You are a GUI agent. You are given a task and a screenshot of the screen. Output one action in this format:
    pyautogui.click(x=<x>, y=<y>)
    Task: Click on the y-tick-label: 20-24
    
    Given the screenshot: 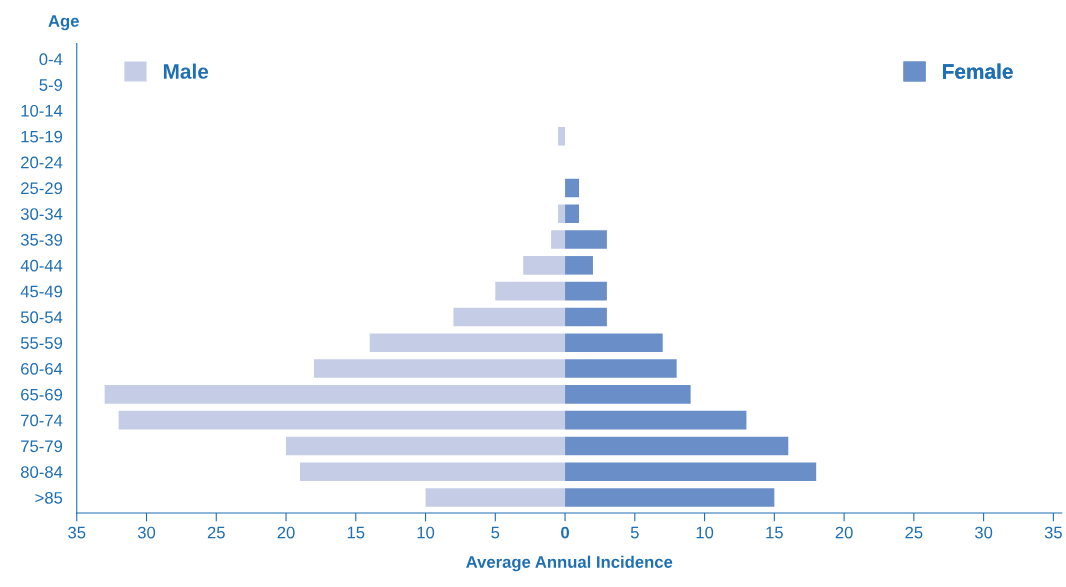 What is the action you would take?
    pyautogui.click(x=42, y=162)
    